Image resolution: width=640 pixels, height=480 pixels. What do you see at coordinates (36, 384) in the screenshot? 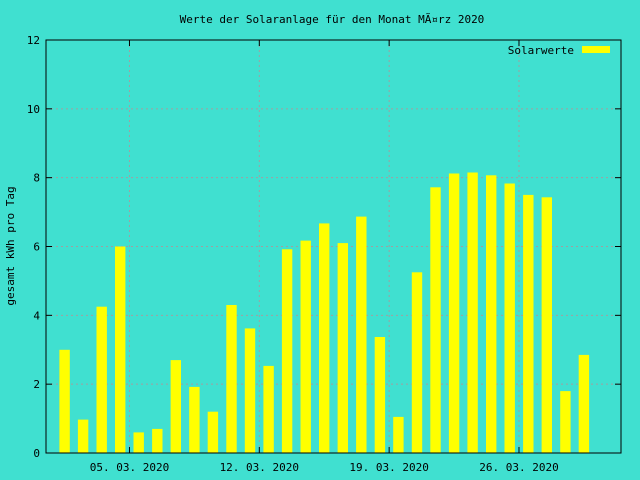
I see `y-tick-label: 2` at bounding box center [36, 384].